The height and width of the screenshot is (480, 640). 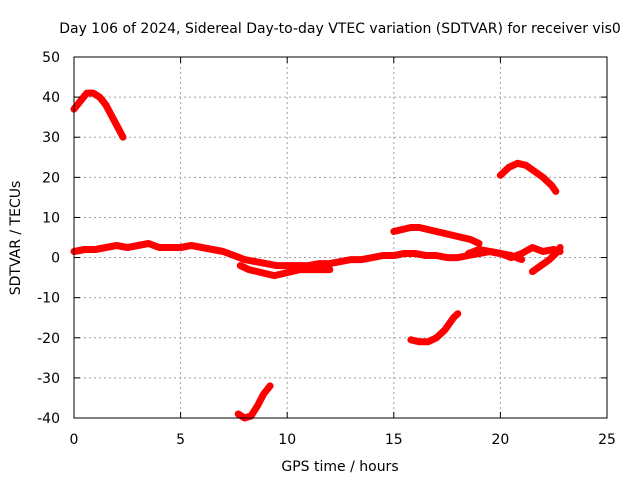 I want to click on y-tick-label: 40, so click(x=51, y=98).